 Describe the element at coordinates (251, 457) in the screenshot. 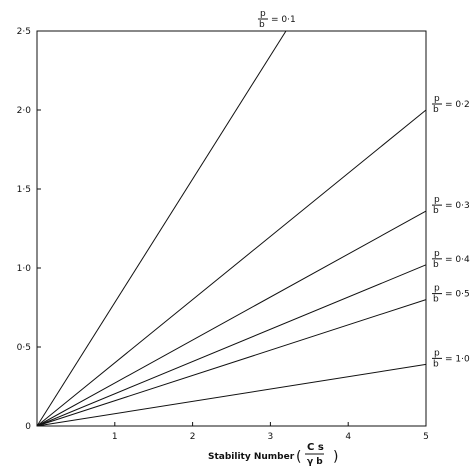

I see `x-axis-label-text: Stability Number` at that location.